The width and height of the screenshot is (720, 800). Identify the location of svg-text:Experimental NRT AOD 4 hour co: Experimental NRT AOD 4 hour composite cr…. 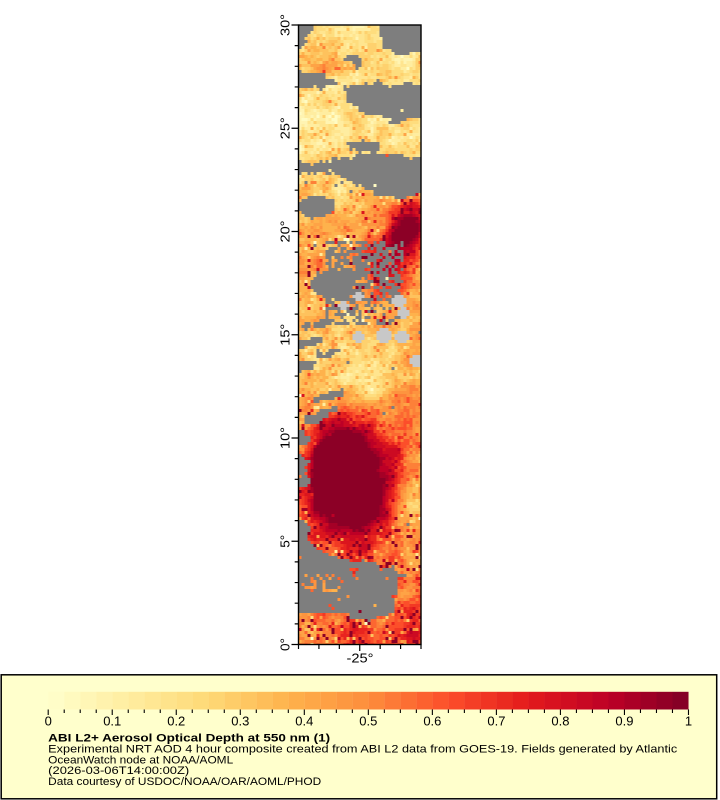
(363, 749).